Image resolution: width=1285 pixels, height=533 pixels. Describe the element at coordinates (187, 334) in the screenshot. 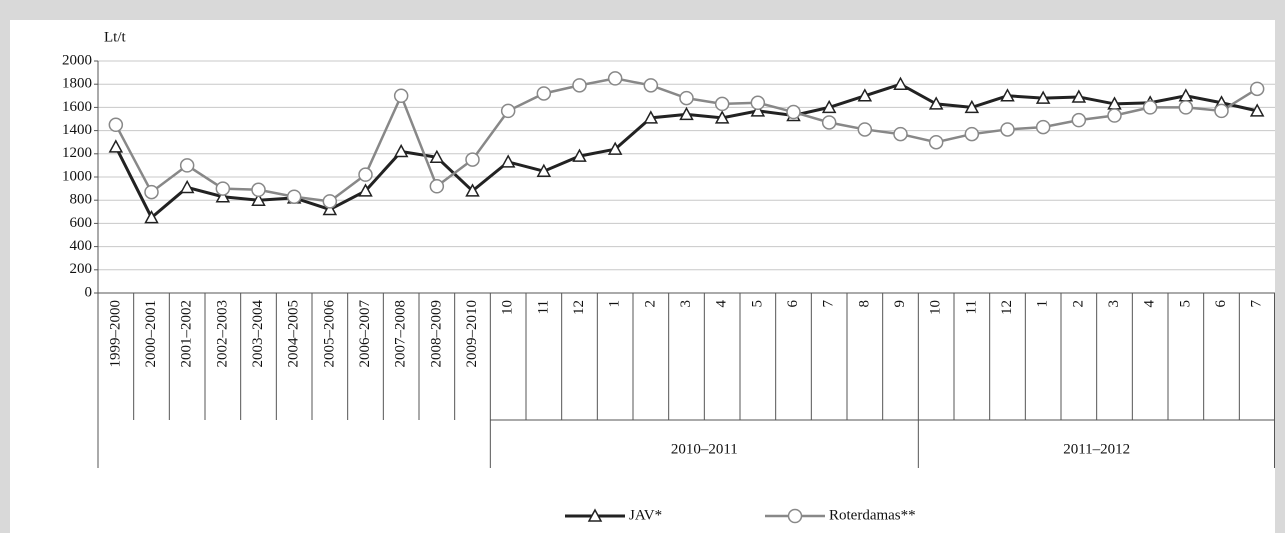

I see `x-tick-label: 2001–2002` at that location.